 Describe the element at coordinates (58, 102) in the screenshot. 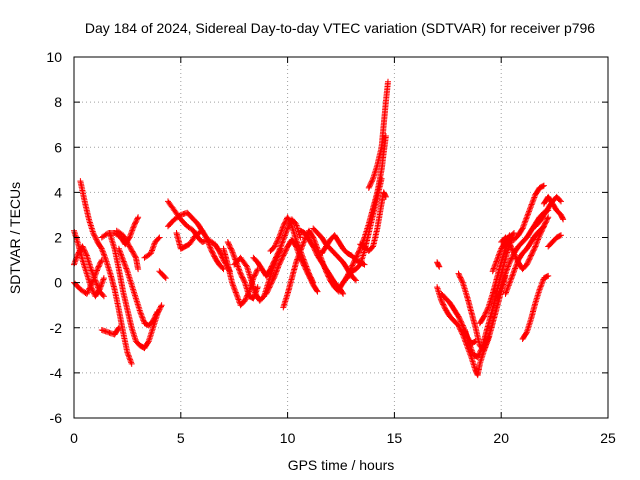

I see `y-tick-label: 8` at that location.